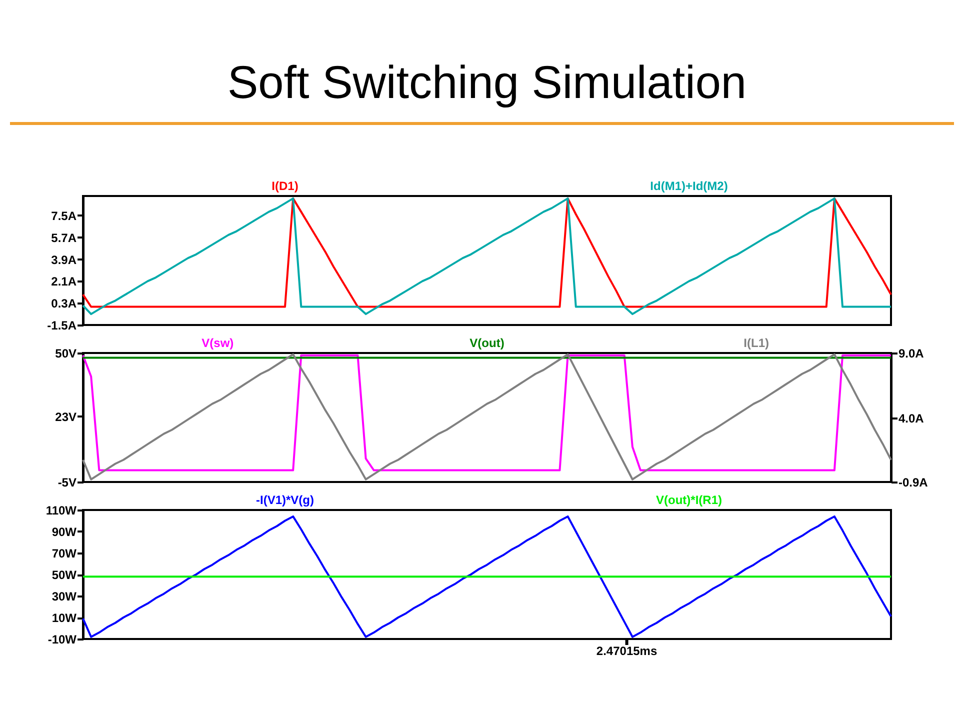 The width and height of the screenshot is (964, 721). I want to click on y2-tick-label: -0.9A, so click(913, 483).